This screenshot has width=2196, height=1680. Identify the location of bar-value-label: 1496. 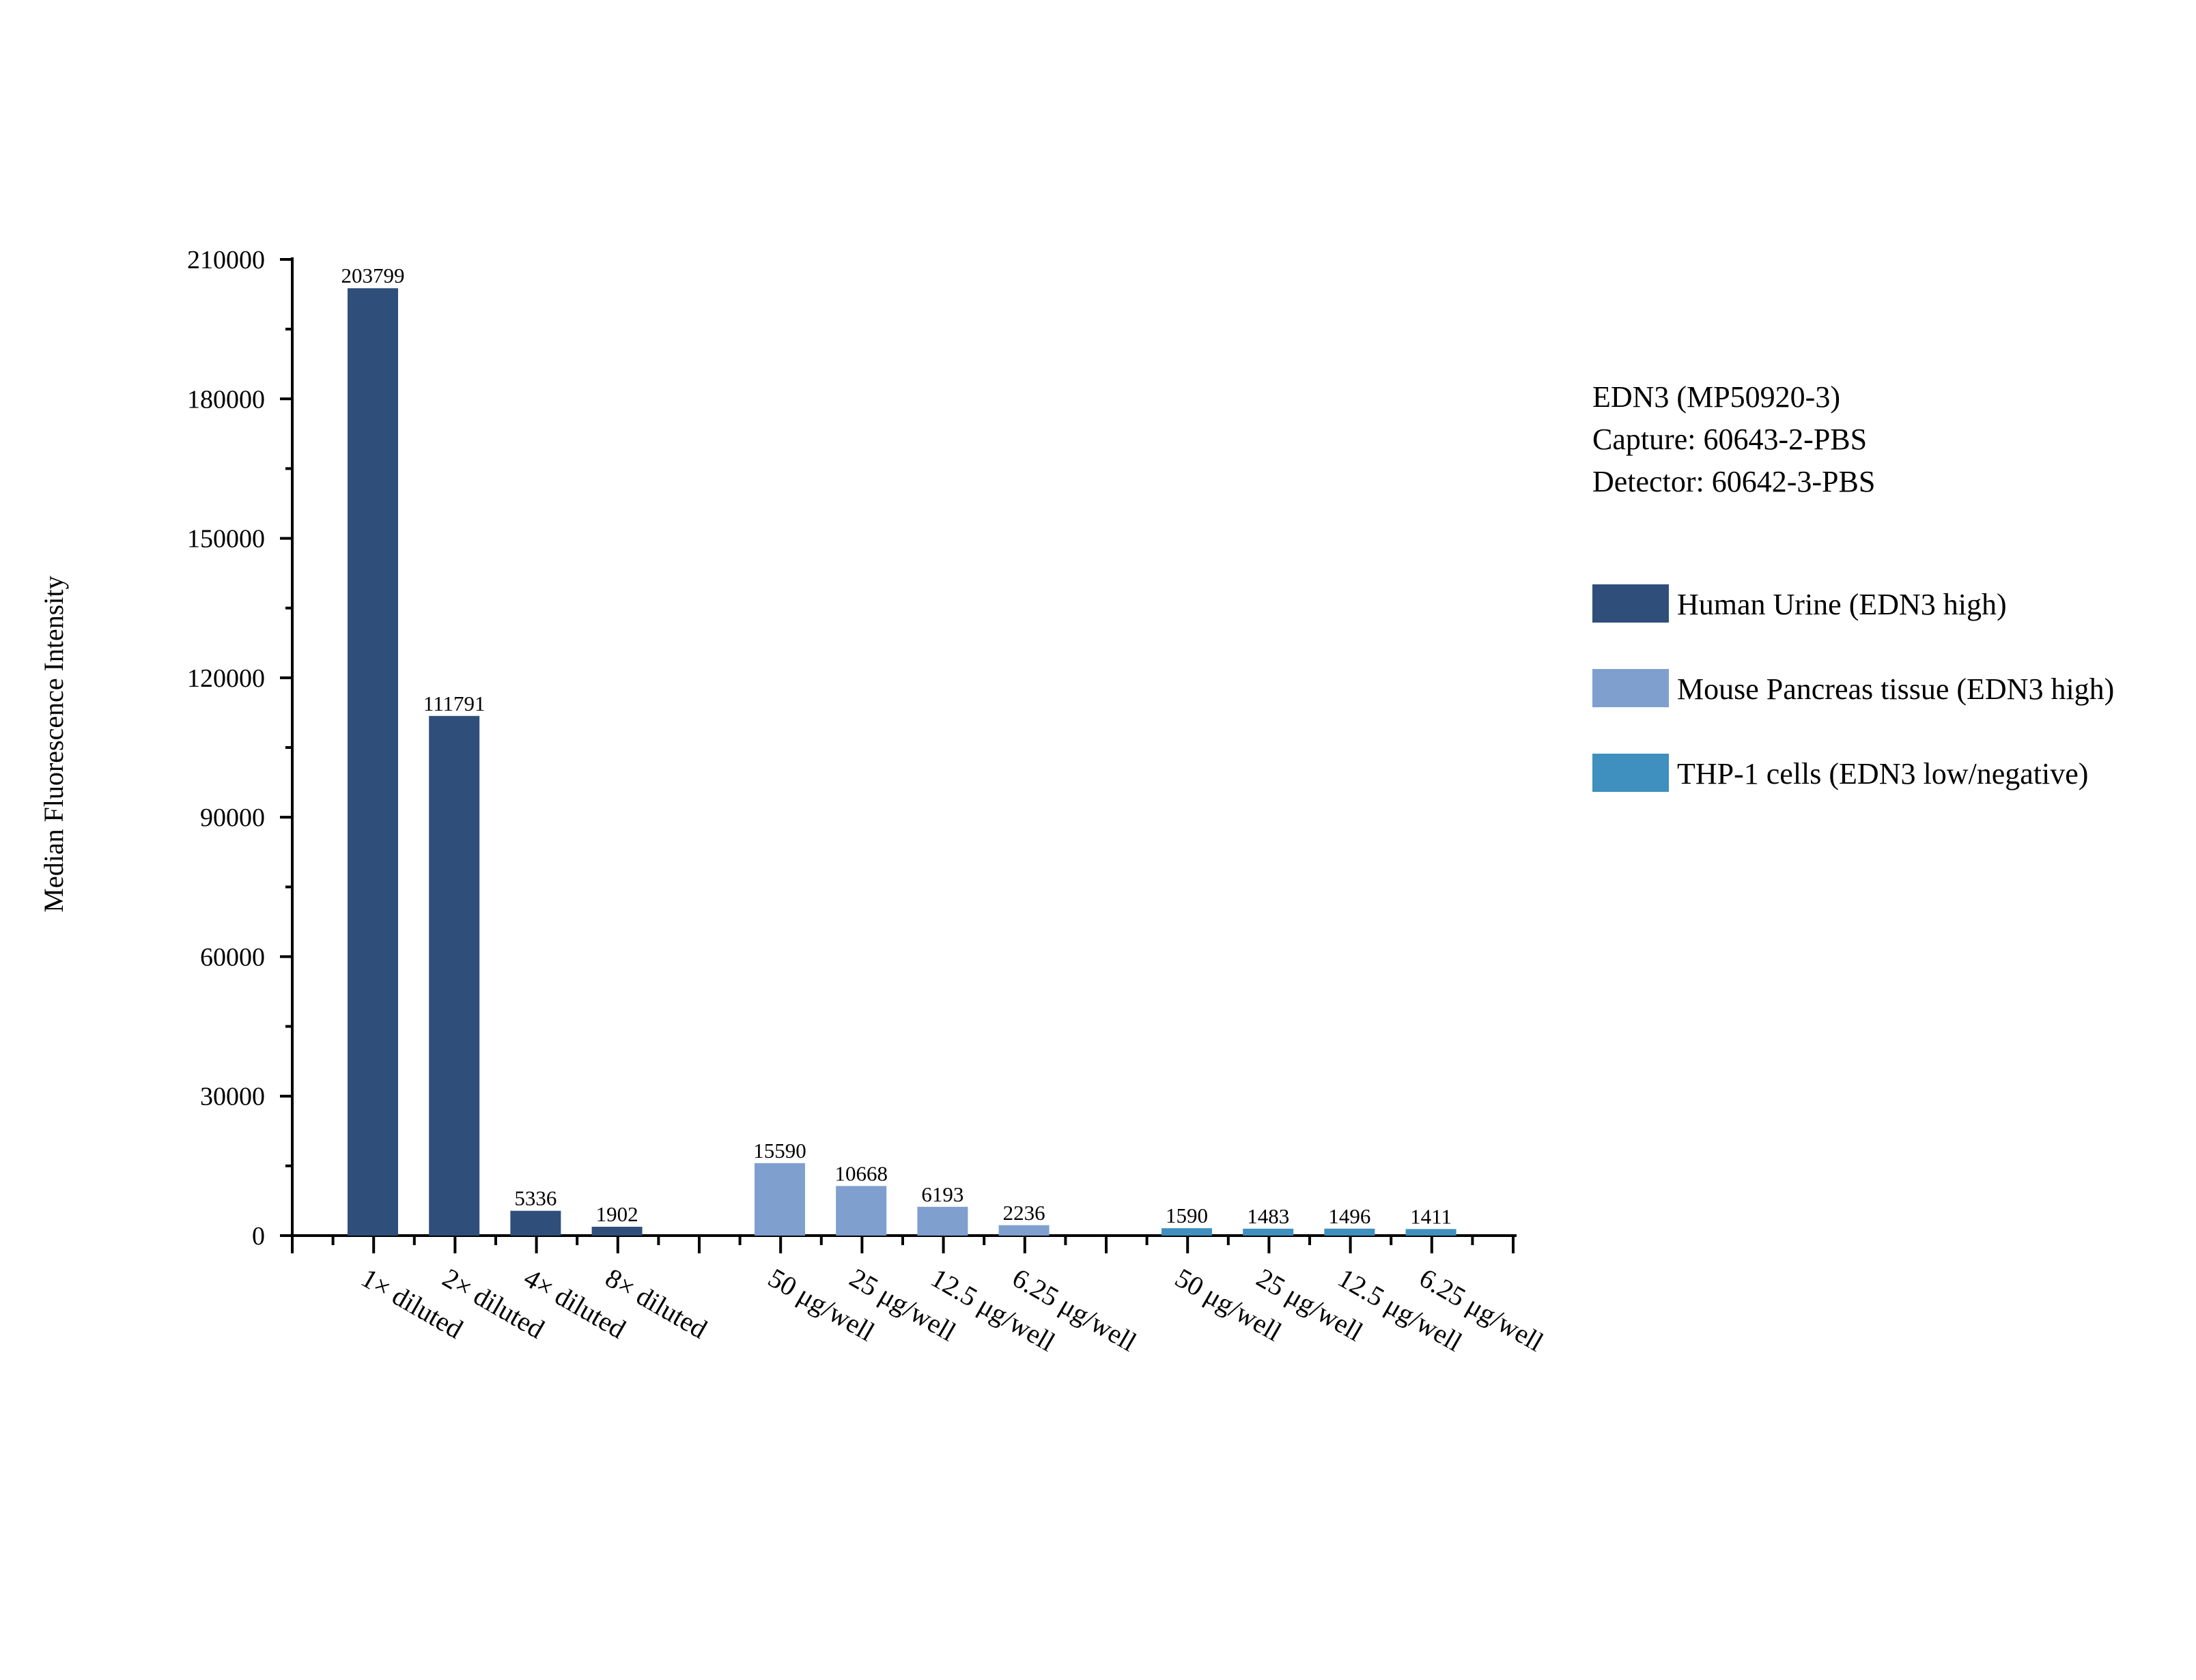
(1349, 1216).